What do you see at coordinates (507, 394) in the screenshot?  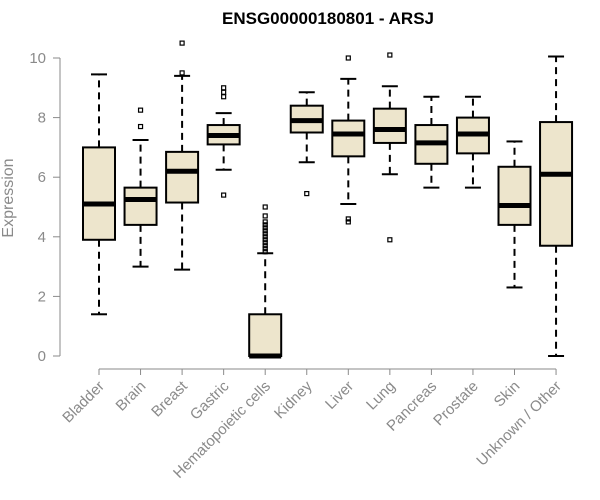 I see `x-tick-label: Skin` at bounding box center [507, 394].